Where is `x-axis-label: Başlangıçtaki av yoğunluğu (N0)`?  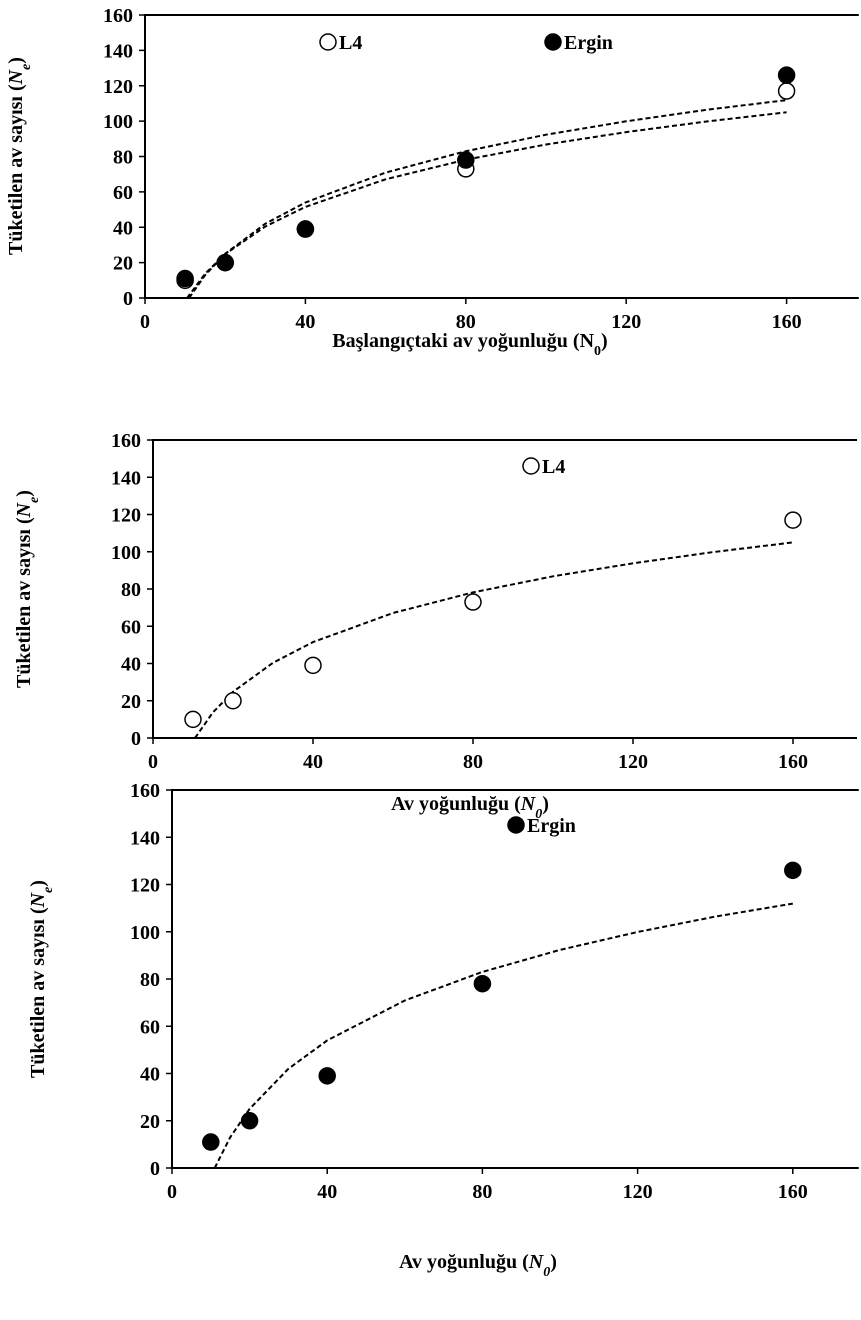
x-axis-label: Başlangıçtaki av yoğunluğu (N0) is located at coordinates (469, 344).